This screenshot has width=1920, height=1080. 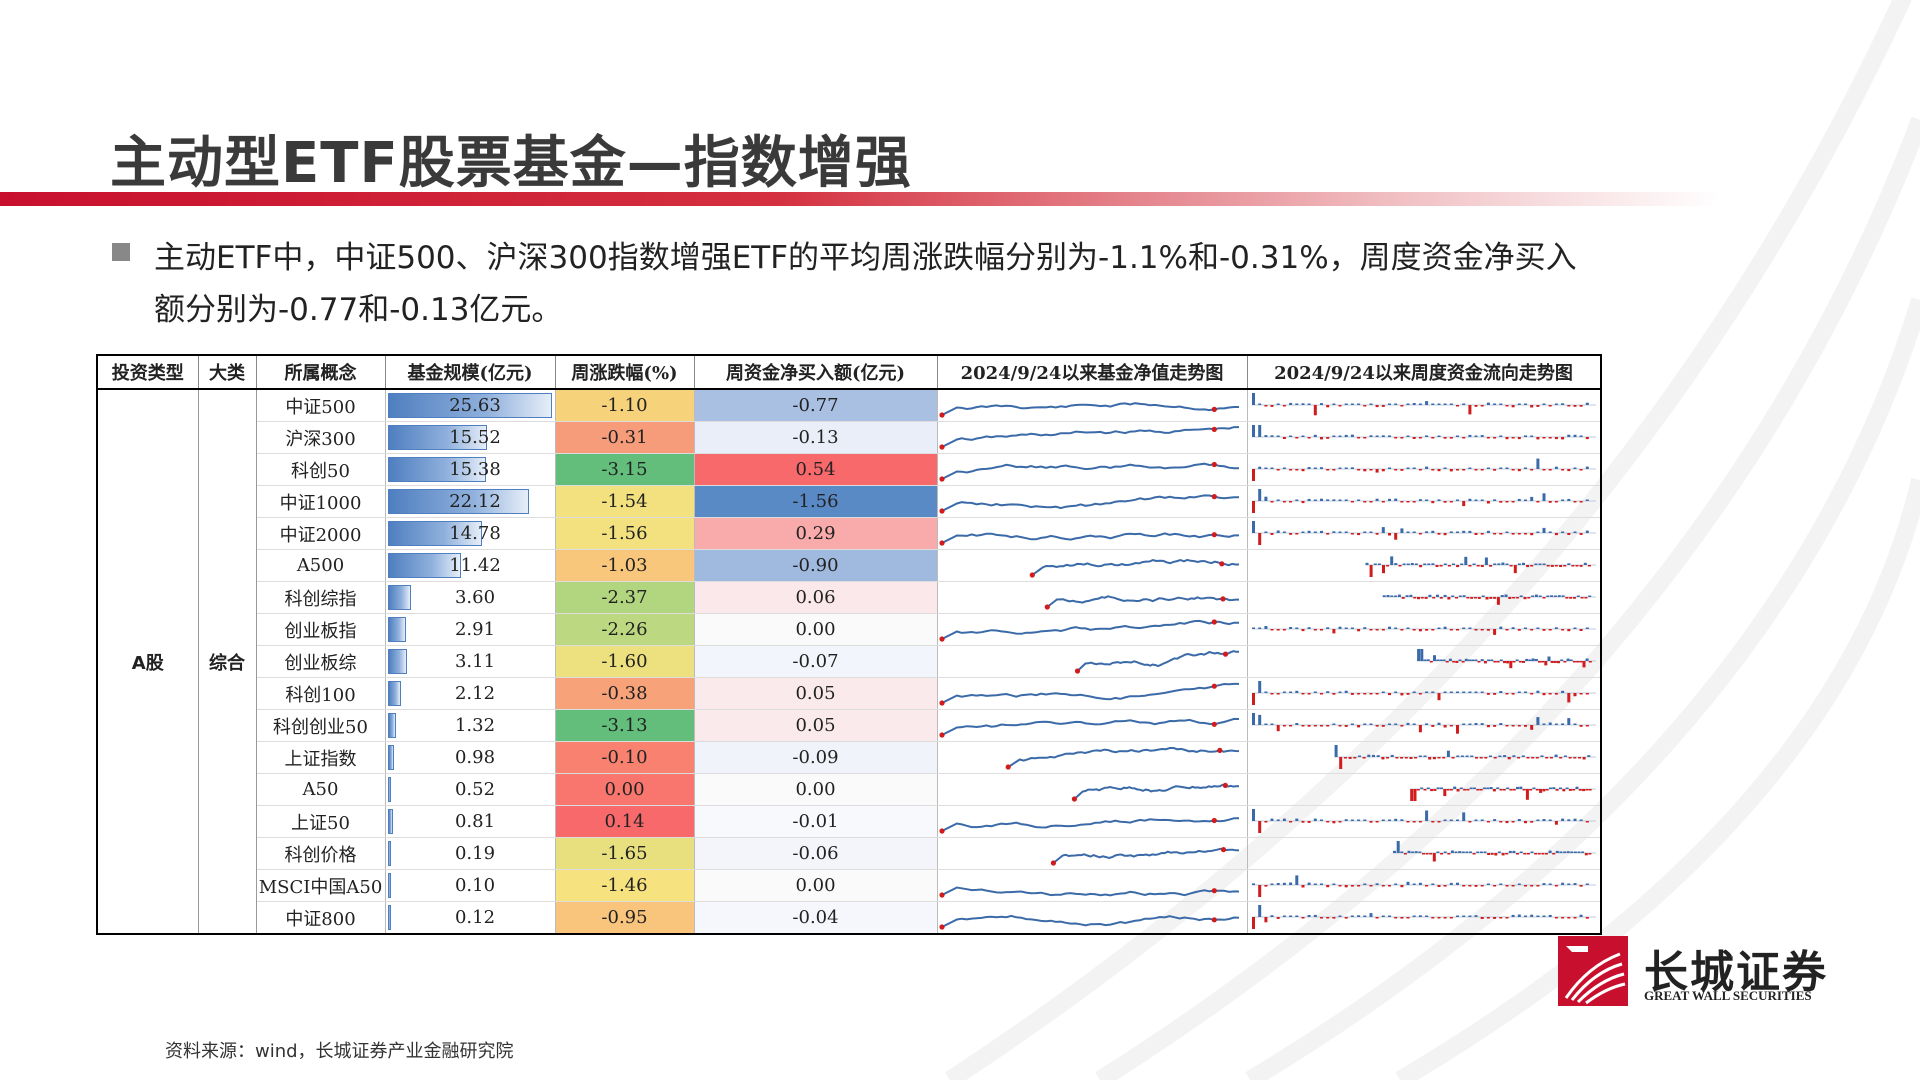 I want to click on table-row: 科创综指 3.60 -2.37 0.06, so click(x=849, y=597).